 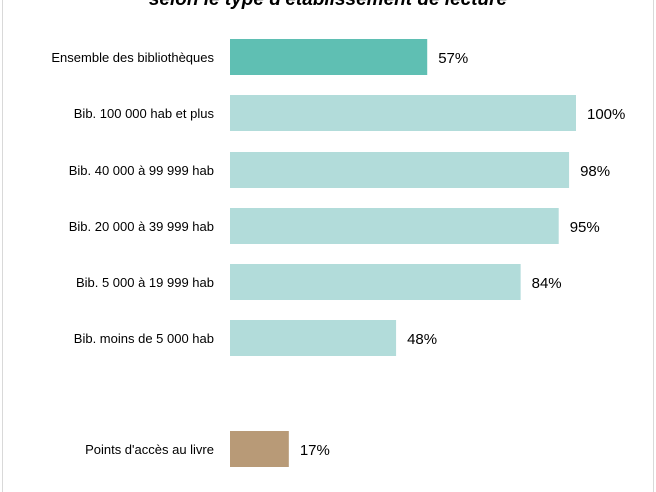 What do you see at coordinates (149, 449) in the screenshot?
I see `category-label: Points d'accès au livre` at bounding box center [149, 449].